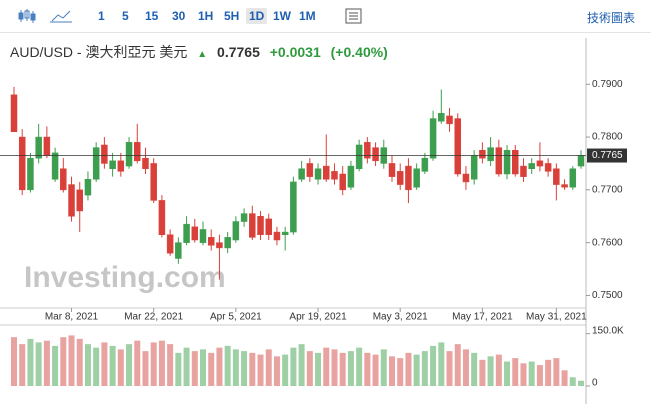 The height and width of the screenshot is (404, 651). Describe the element at coordinates (354, 16) in the screenshot. I see `settings-icon` at that location.